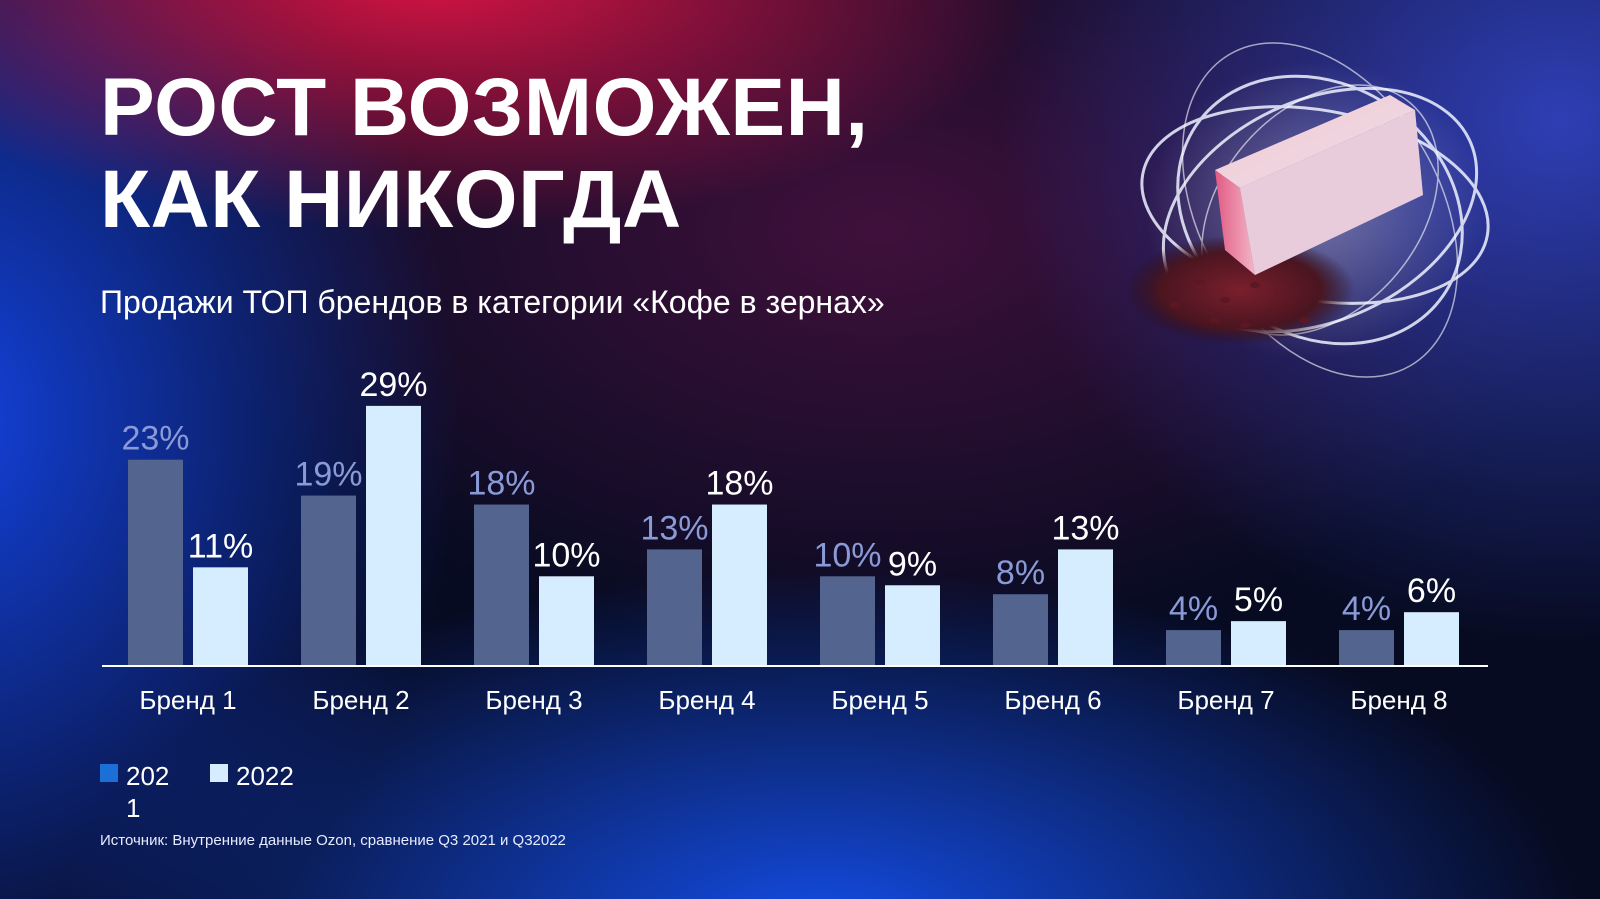 The image size is (1600, 899). Describe the element at coordinates (533, 700) in the screenshot. I see `category-label-3: Бренд 3` at that location.